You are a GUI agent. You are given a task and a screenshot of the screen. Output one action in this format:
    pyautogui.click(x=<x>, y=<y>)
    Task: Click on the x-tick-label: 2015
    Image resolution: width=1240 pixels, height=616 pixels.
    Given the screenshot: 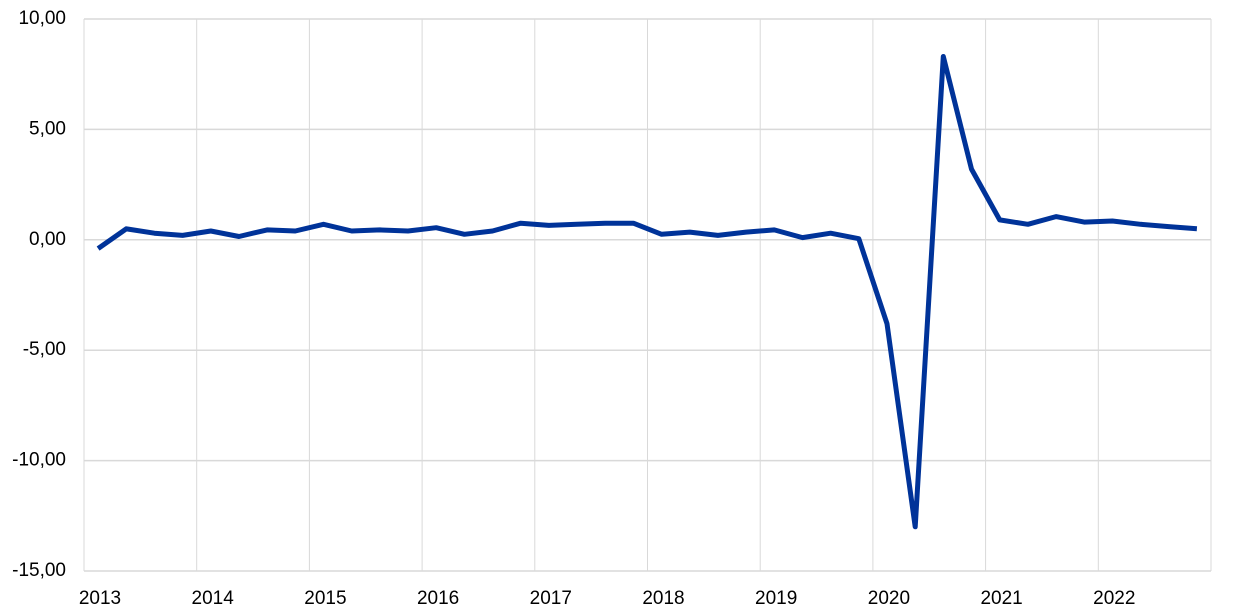 What is the action you would take?
    pyautogui.click(x=325, y=598)
    